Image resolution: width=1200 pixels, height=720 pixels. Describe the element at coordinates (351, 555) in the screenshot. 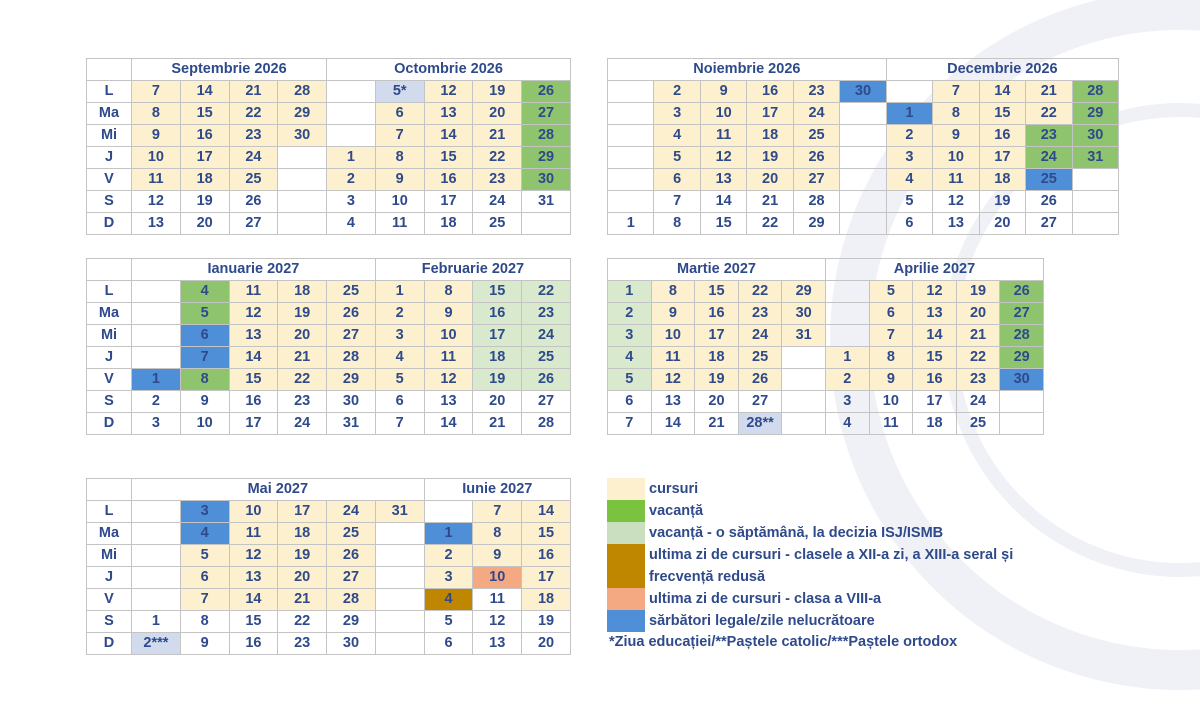

I see `day-cell: 26` at that location.